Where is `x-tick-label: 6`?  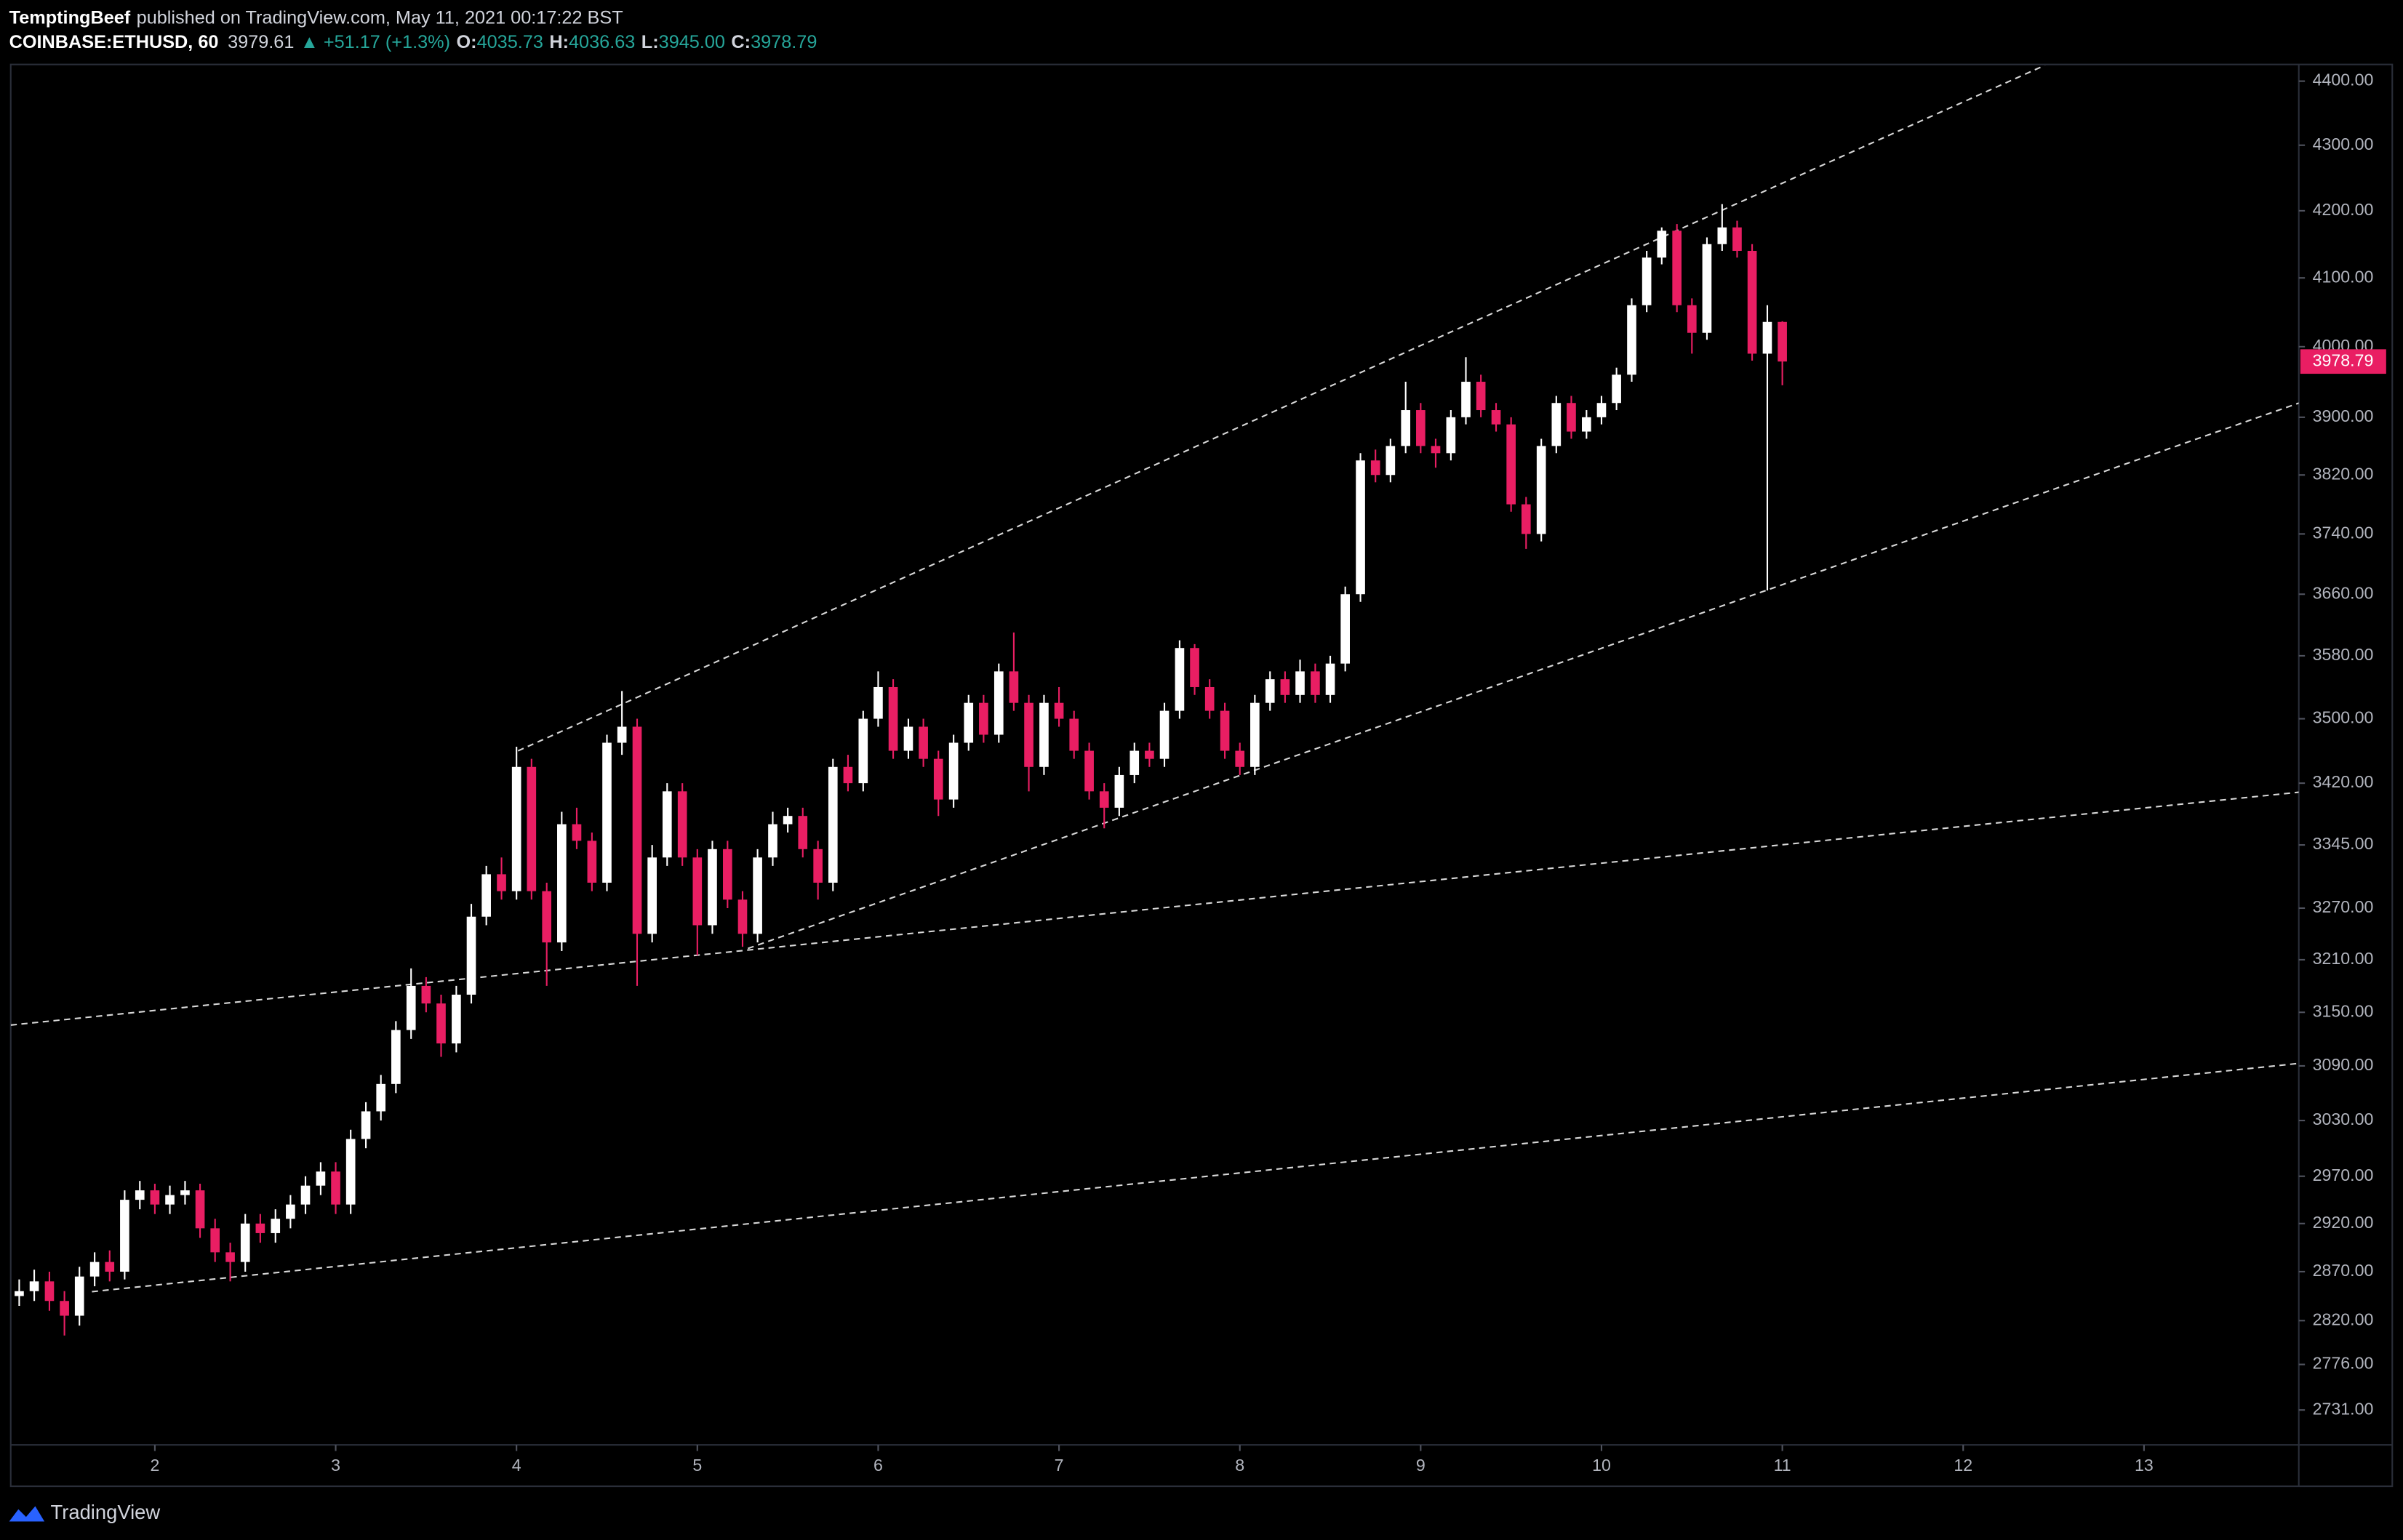
x-tick-label: 6 is located at coordinates (878, 1465).